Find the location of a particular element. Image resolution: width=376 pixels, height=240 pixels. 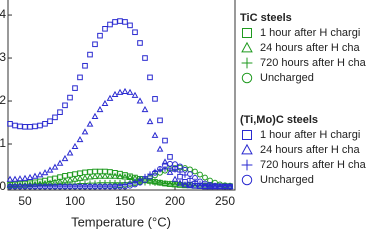

x-tick-label: 100 is located at coordinates (75, 201).